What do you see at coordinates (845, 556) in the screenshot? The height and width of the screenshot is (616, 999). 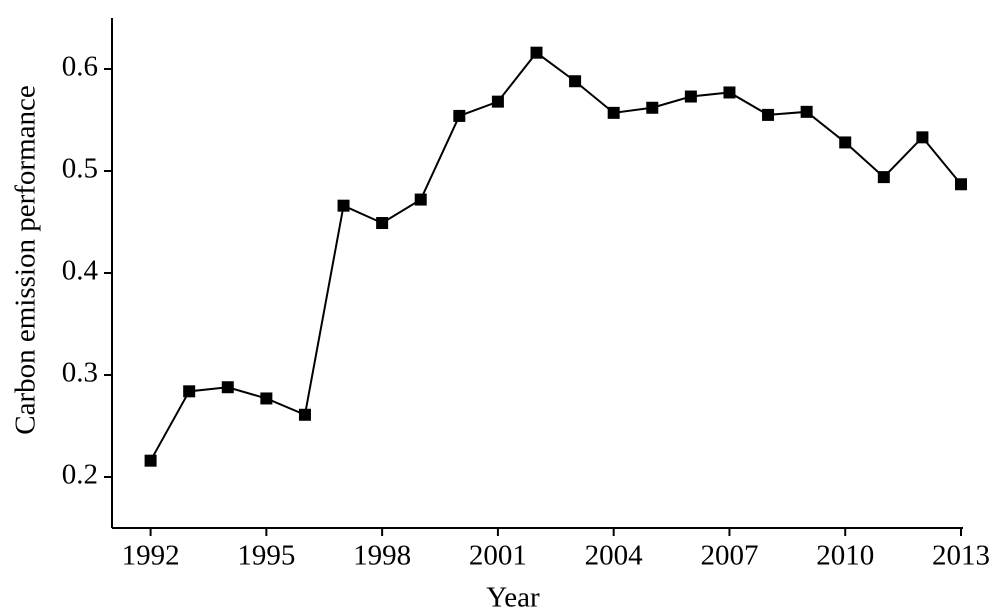 I see `x-tick-label: 2010` at bounding box center [845, 556].